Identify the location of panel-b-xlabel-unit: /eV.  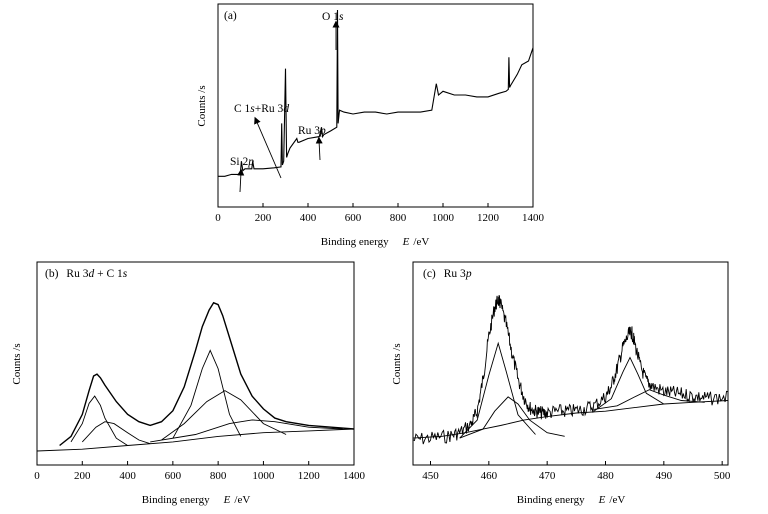
(242, 500).